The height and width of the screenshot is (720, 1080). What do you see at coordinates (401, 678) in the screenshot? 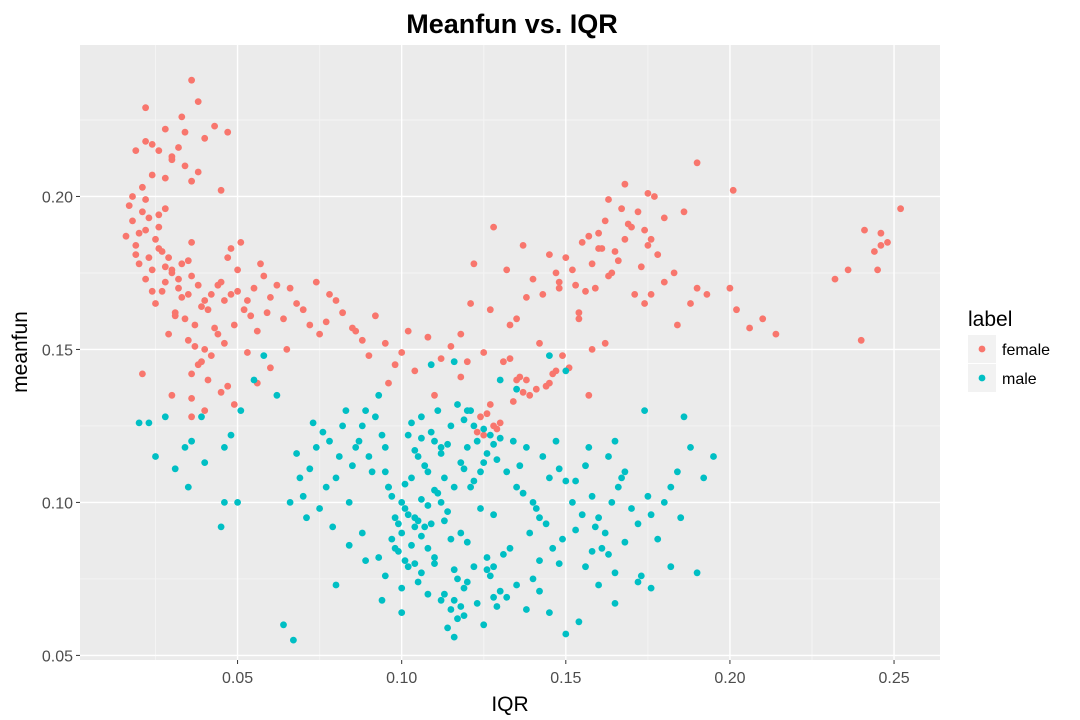
I see `x-tick-label: 0.10` at bounding box center [401, 678].